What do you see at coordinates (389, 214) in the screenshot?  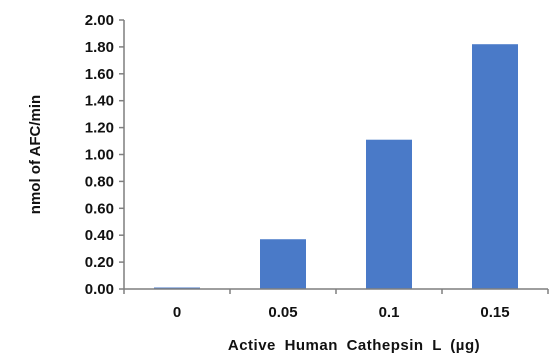 I see `bar-0.1` at bounding box center [389, 214].